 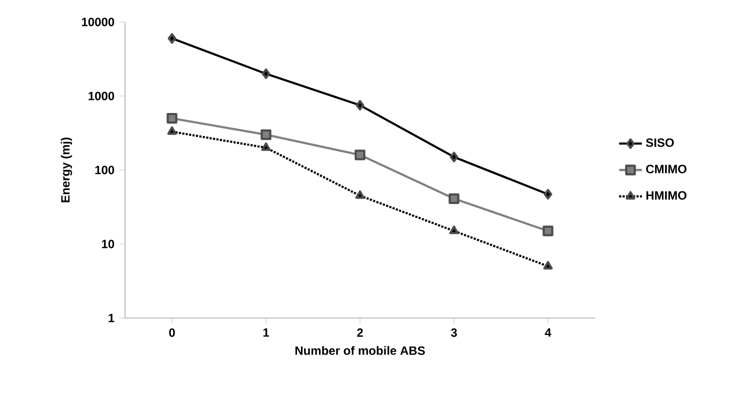 I want to click on x-tick-label: 1, so click(x=266, y=332).